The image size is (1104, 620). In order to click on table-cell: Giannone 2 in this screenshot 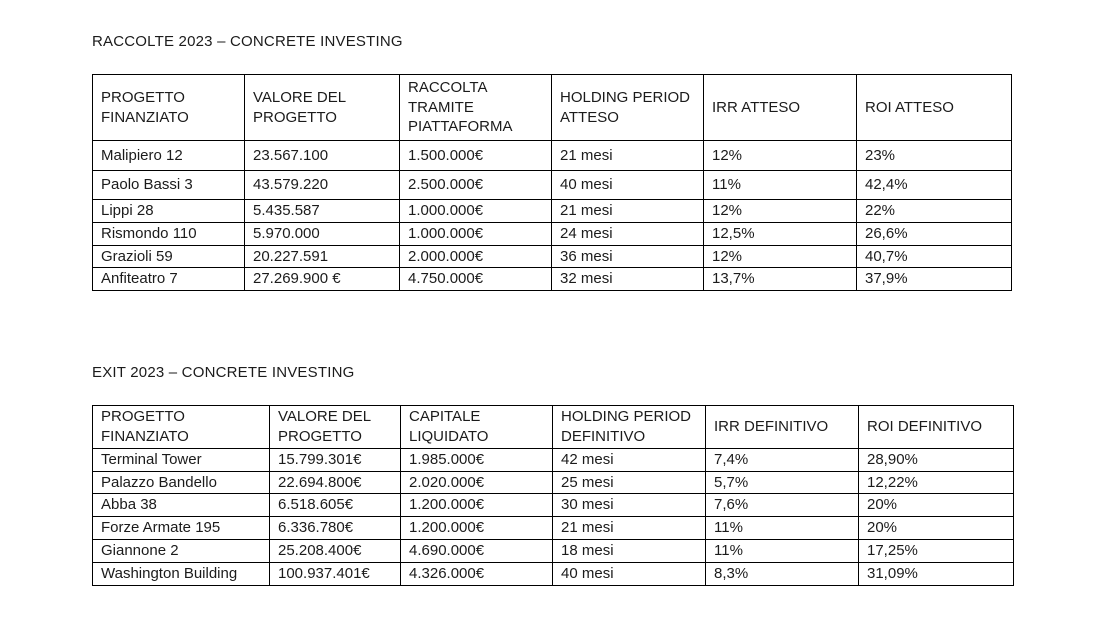, I will do `click(181, 550)`.